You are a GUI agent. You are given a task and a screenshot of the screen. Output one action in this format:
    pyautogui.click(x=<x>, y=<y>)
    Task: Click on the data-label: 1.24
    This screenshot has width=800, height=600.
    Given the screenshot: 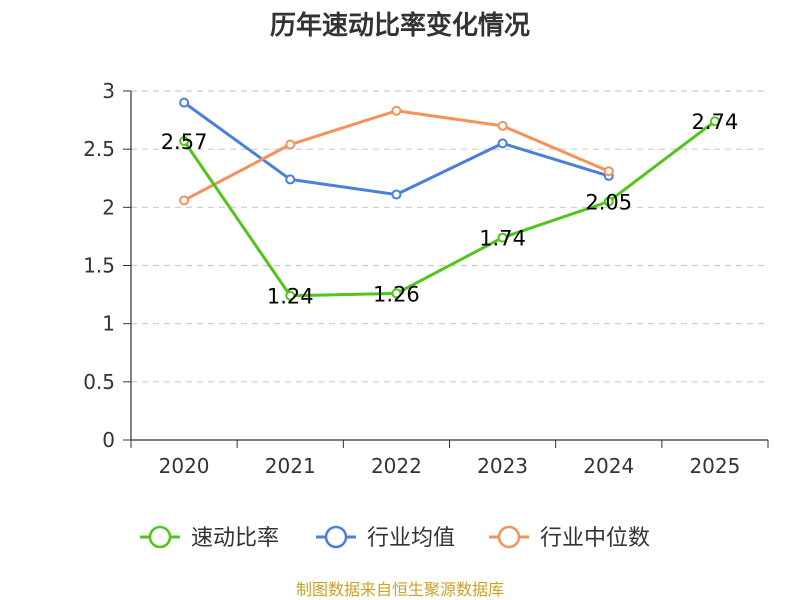 What is the action you would take?
    pyautogui.click(x=290, y=297)
    